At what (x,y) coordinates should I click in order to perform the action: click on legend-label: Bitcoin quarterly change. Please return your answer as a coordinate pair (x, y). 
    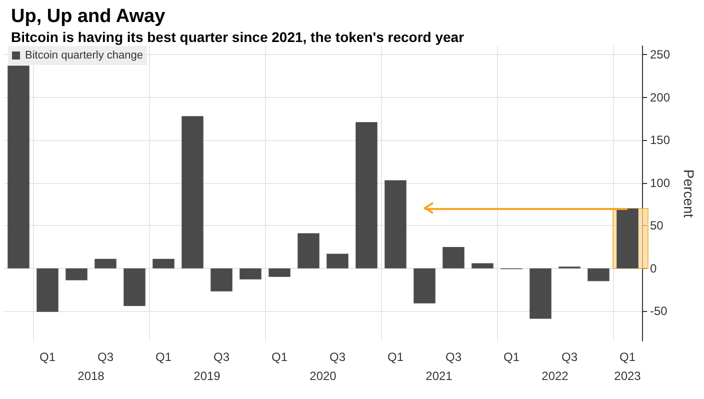
    Looking at the image, I should click on (84, 56).